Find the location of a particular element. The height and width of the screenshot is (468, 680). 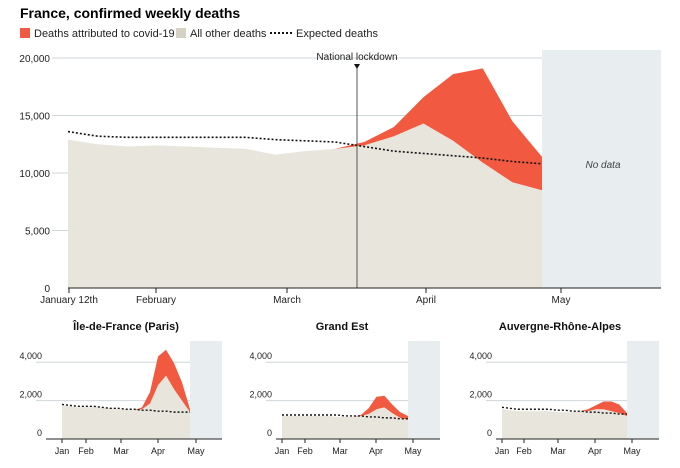

x-tick-label: April is located at coordinates (426, 300).